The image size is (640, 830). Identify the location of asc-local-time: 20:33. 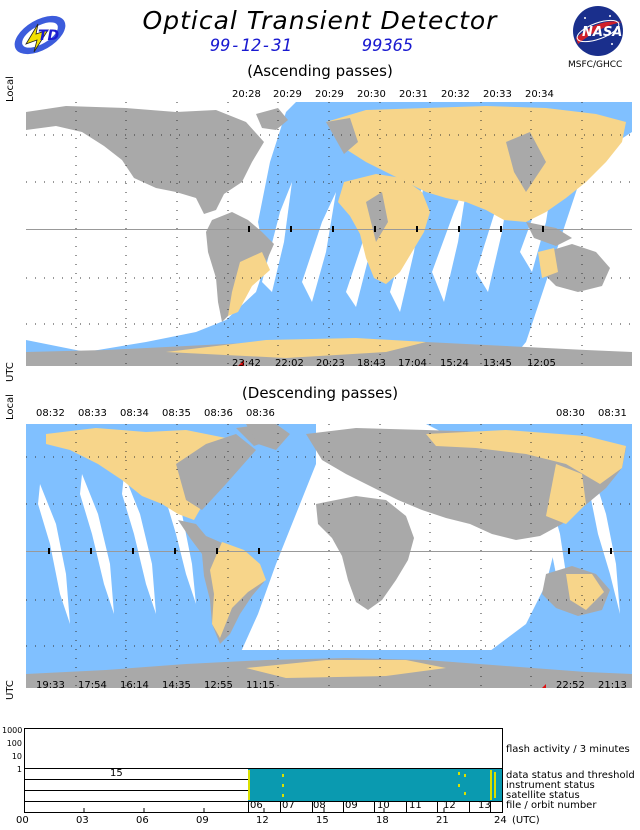
(497, 94).